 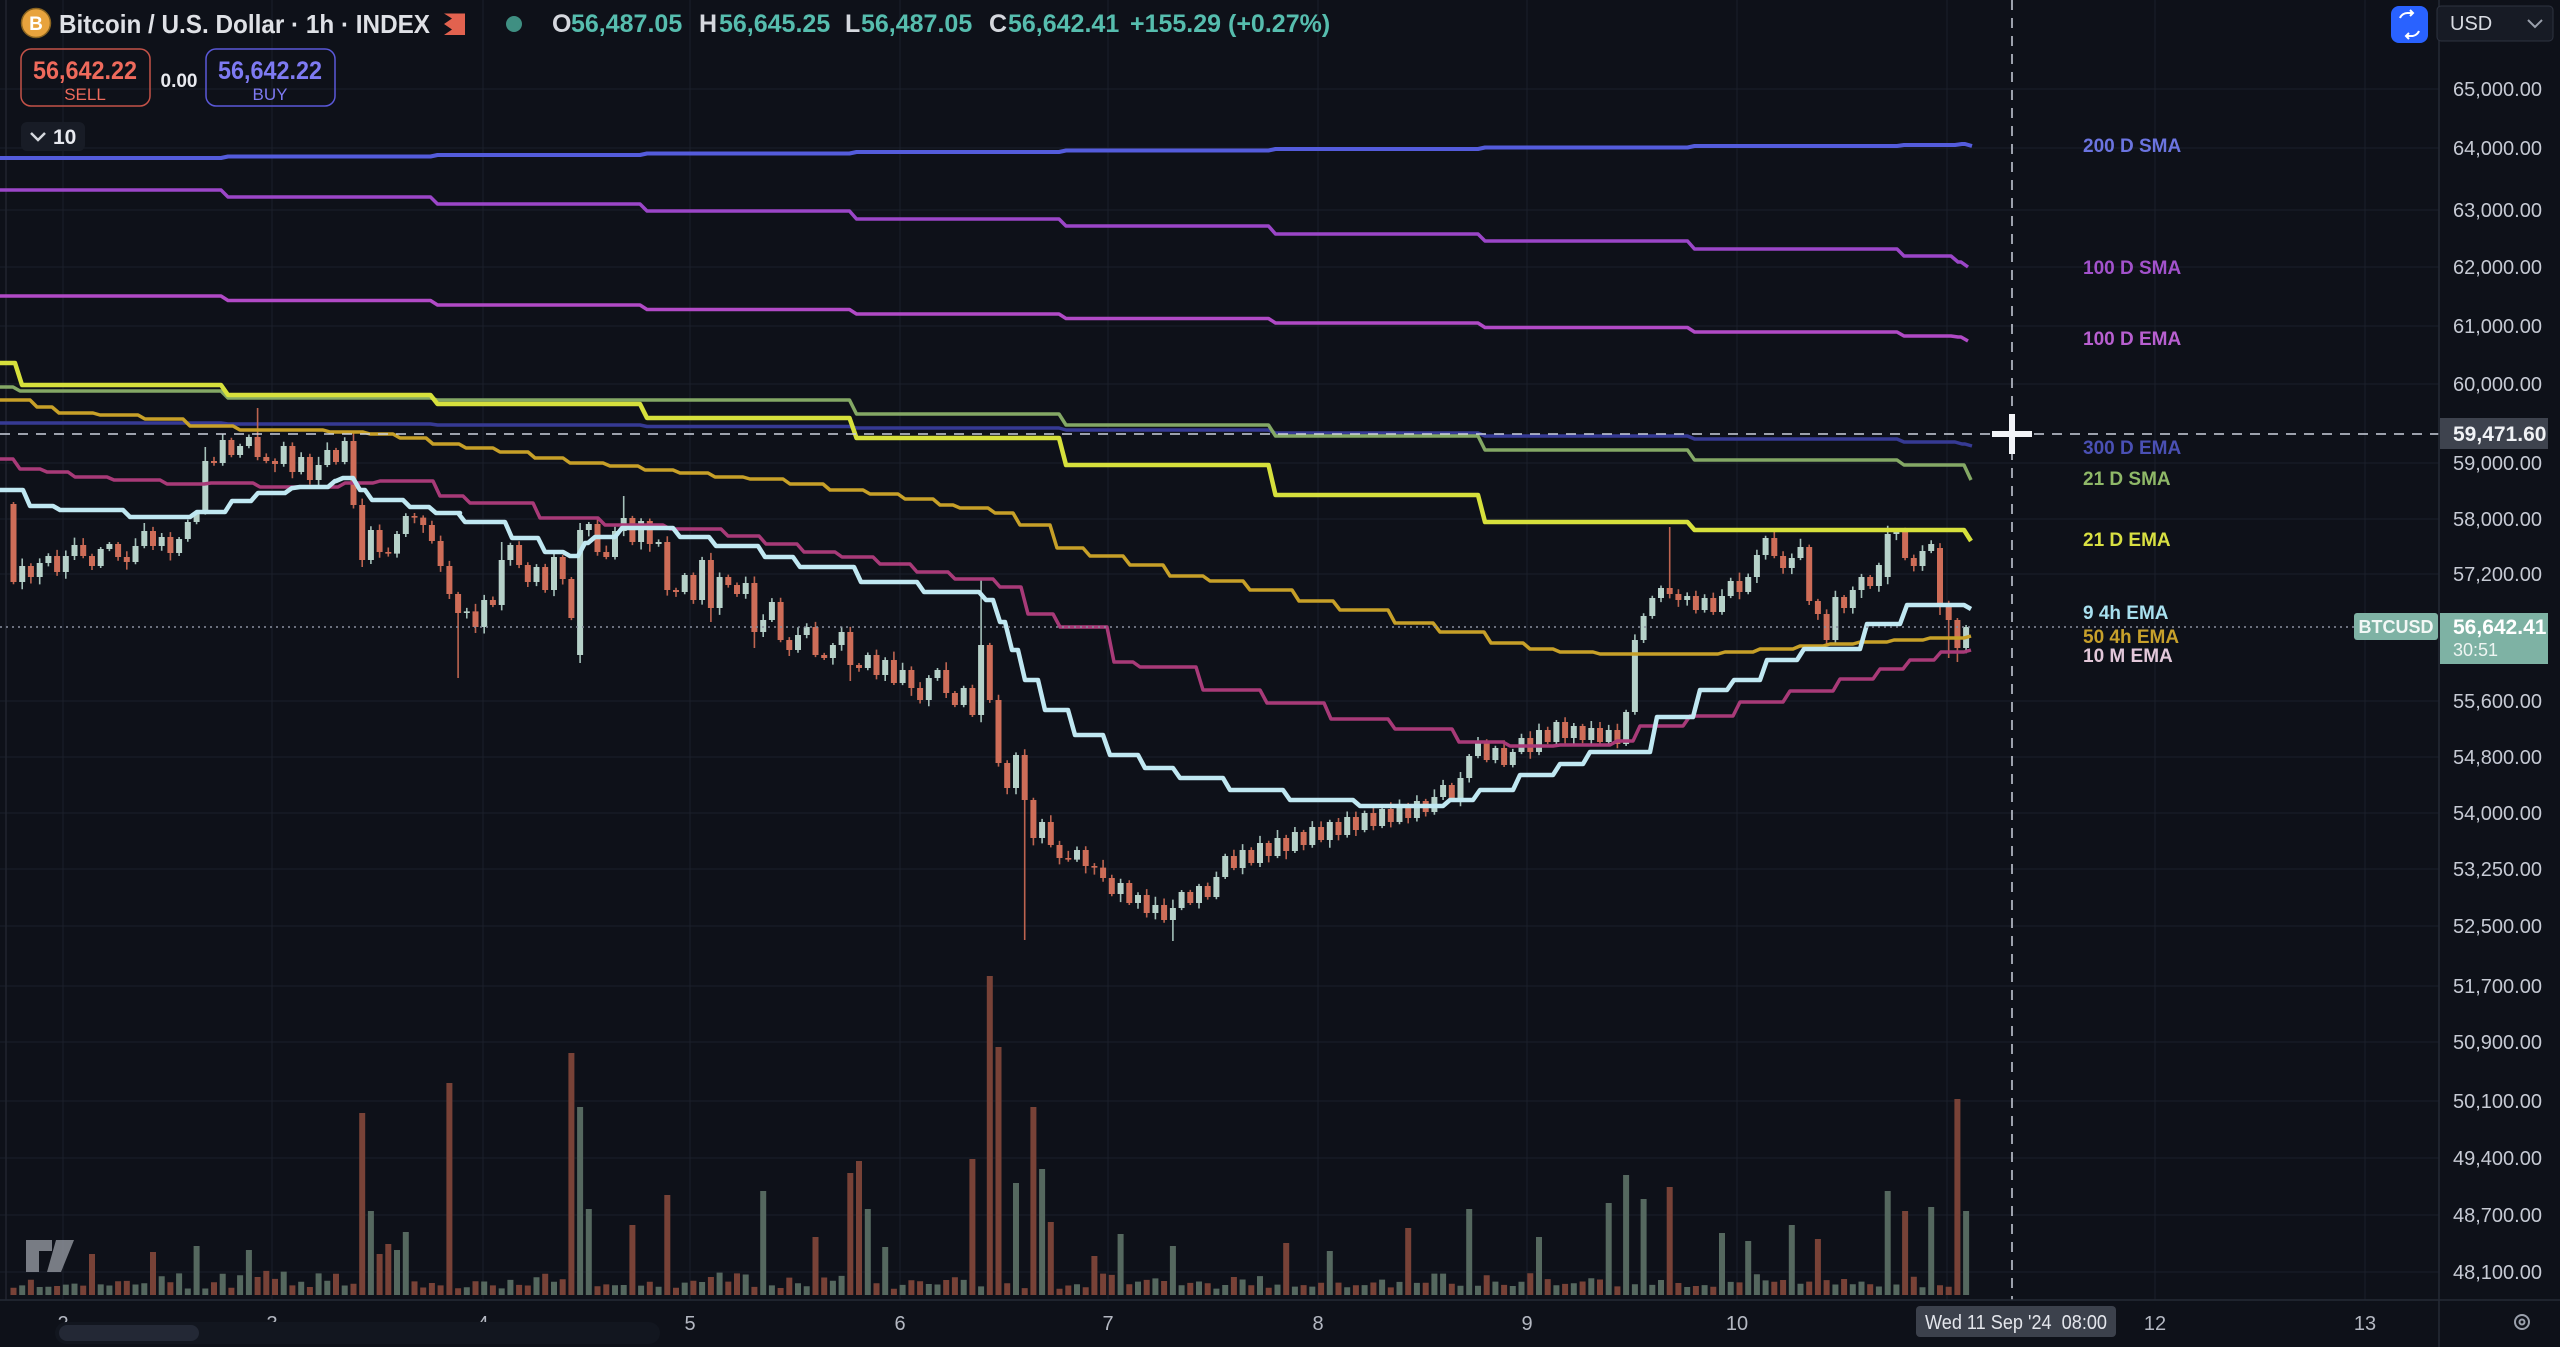 What do you see at coordinates (2155, 1324) in the screenshot?
I see `svg-text: 12` at bounding box center [2155, 1324].